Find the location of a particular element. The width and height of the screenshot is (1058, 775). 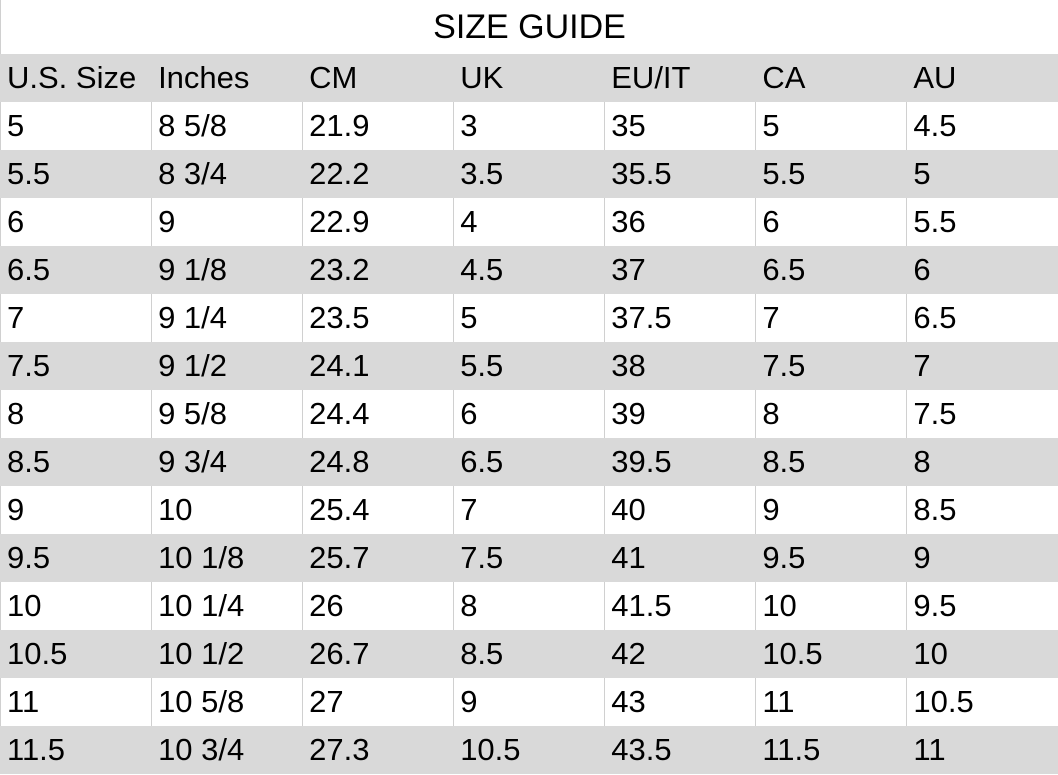

table-cell: 41 is located at coordinates (680, 558).